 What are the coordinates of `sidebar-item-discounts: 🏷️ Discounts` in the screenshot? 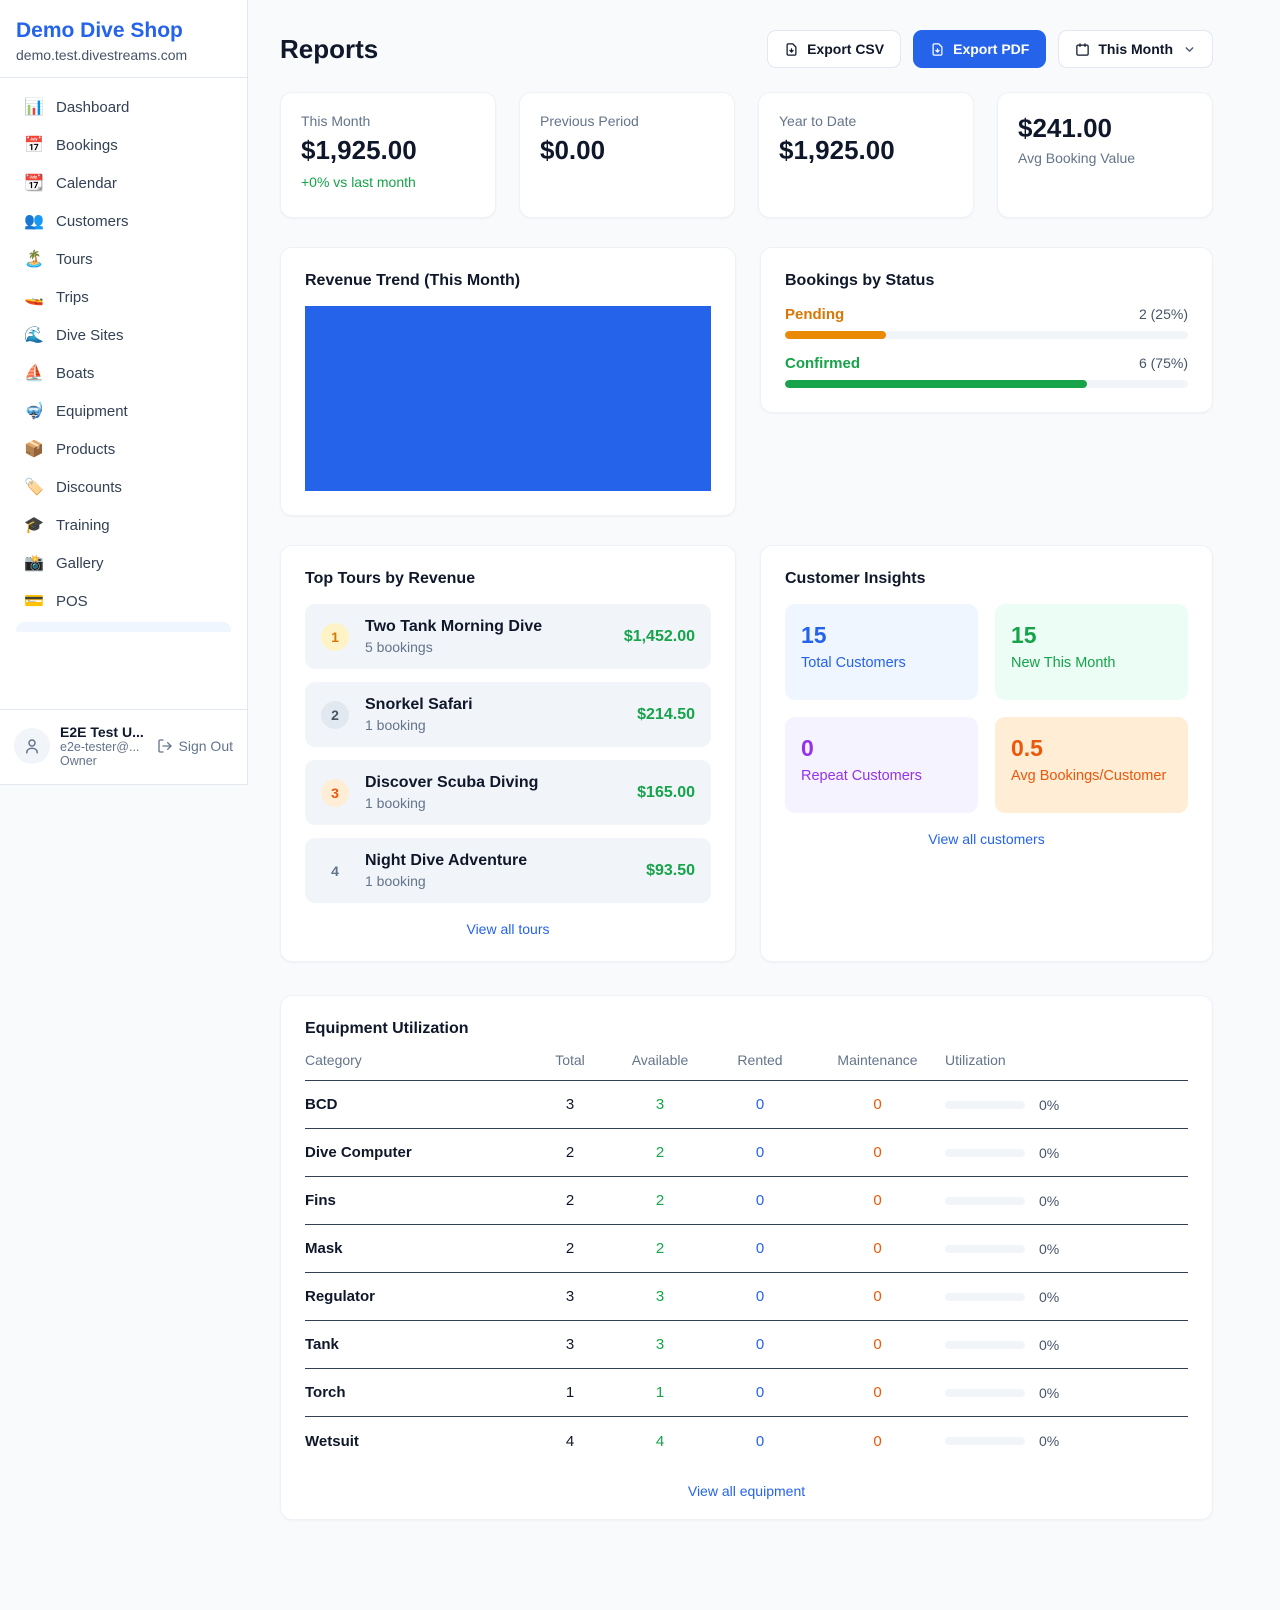 It's located at (73, 487).